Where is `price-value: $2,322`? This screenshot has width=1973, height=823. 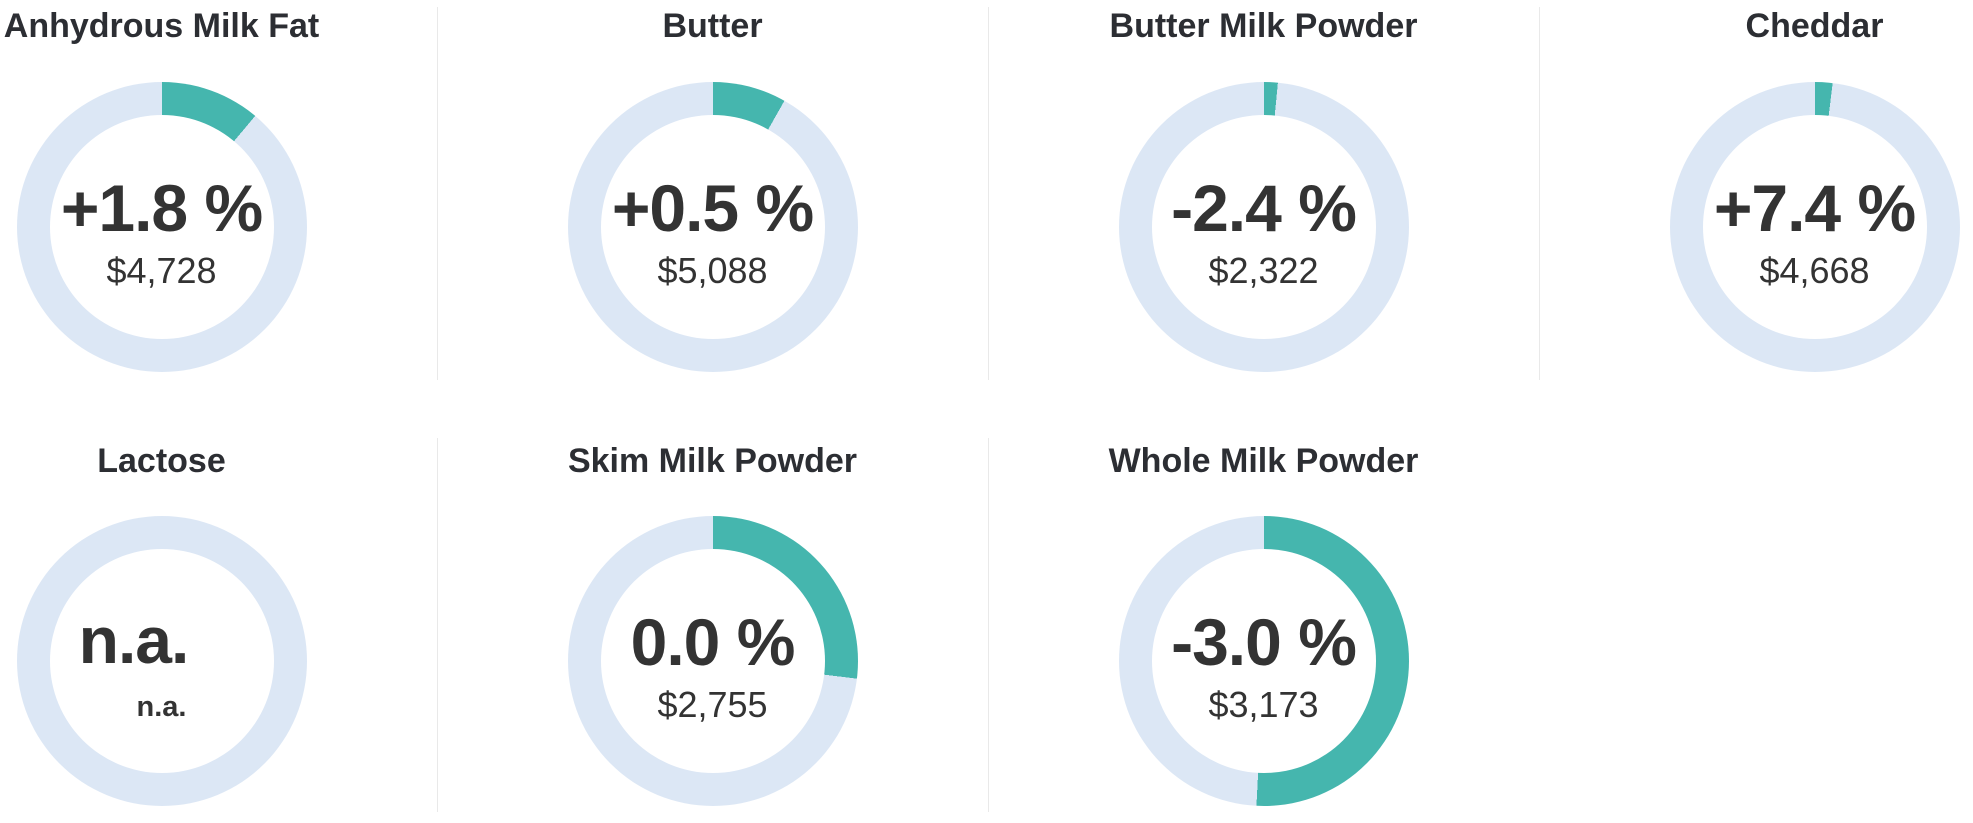
price-value: $2,322 is located at coordinates (1263, 270).